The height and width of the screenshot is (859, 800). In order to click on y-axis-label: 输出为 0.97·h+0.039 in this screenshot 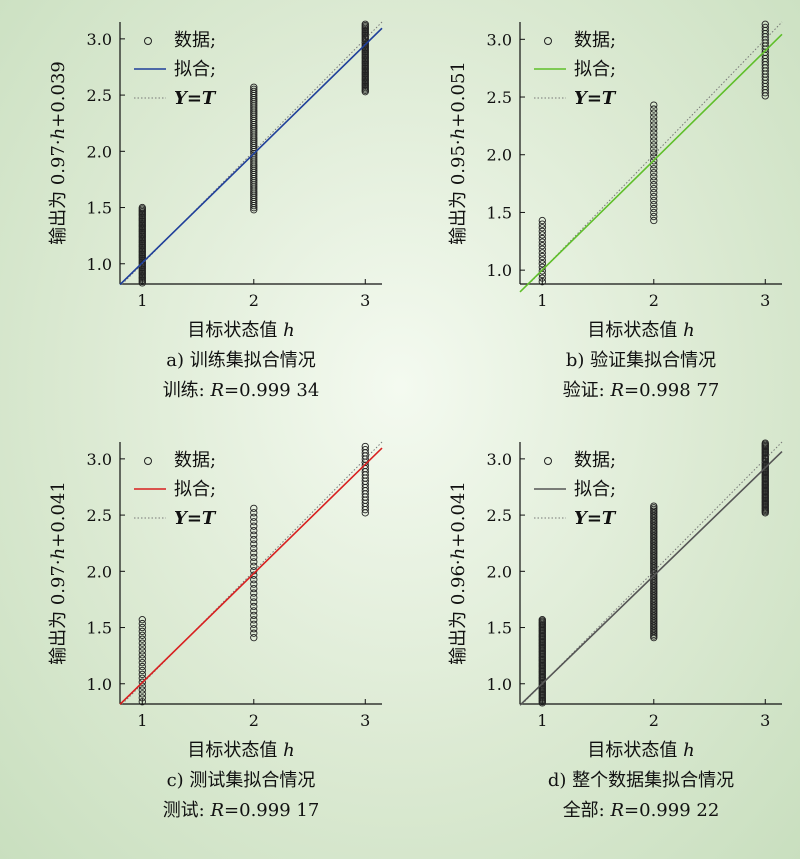, I will do `click(58, 153)`.